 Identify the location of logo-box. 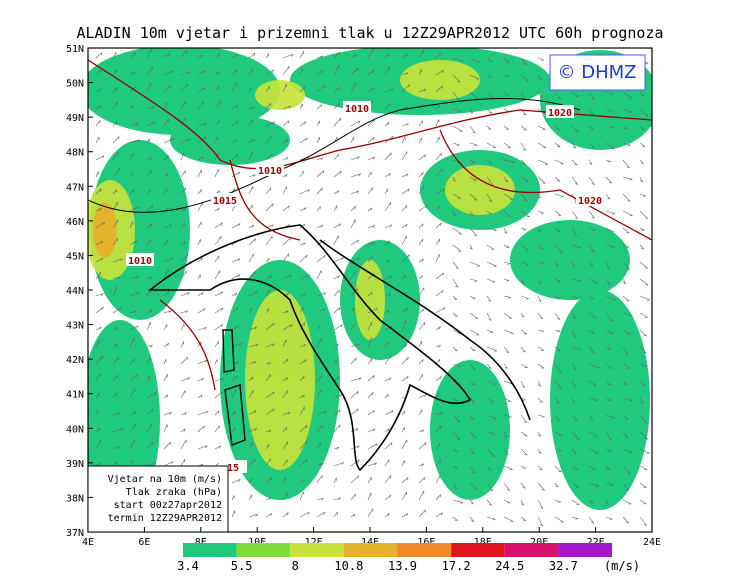
(597, 72).